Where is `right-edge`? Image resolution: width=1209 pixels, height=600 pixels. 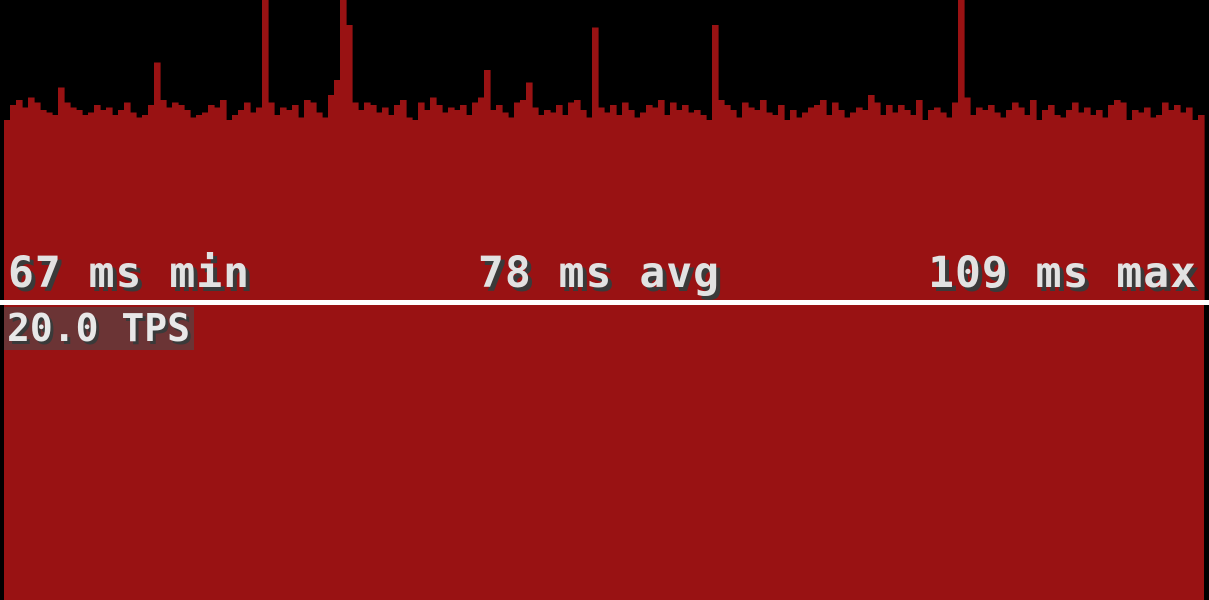
right-edge is located at coordinates (1206, 452).